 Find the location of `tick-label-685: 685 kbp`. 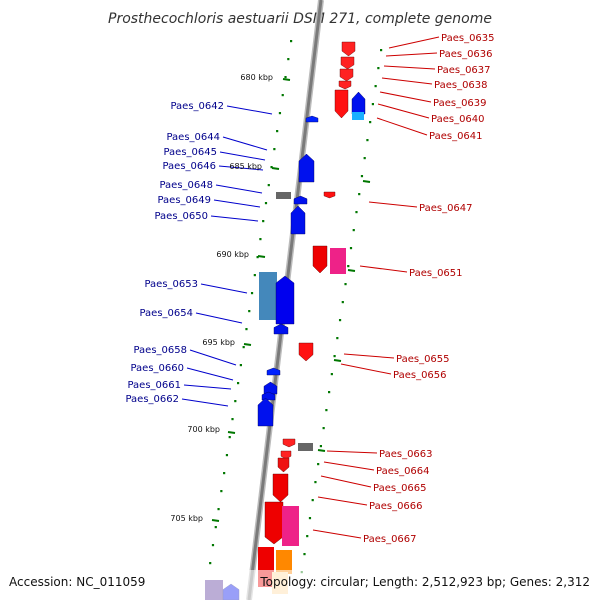

tick-label-685: 685 kbp is located at coordinates (245, 166).